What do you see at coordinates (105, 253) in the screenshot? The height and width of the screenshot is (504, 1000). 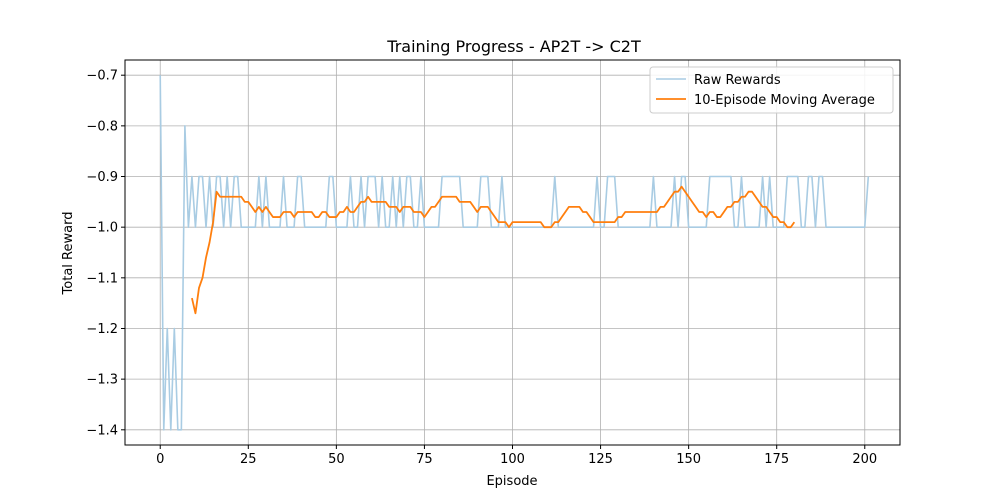 I see `y-axis-ticks: −0.7 −0.8 −0.9 −1.0 −1.1 −1.2 −1.3 −1.4` at bounding box center [105, 253].